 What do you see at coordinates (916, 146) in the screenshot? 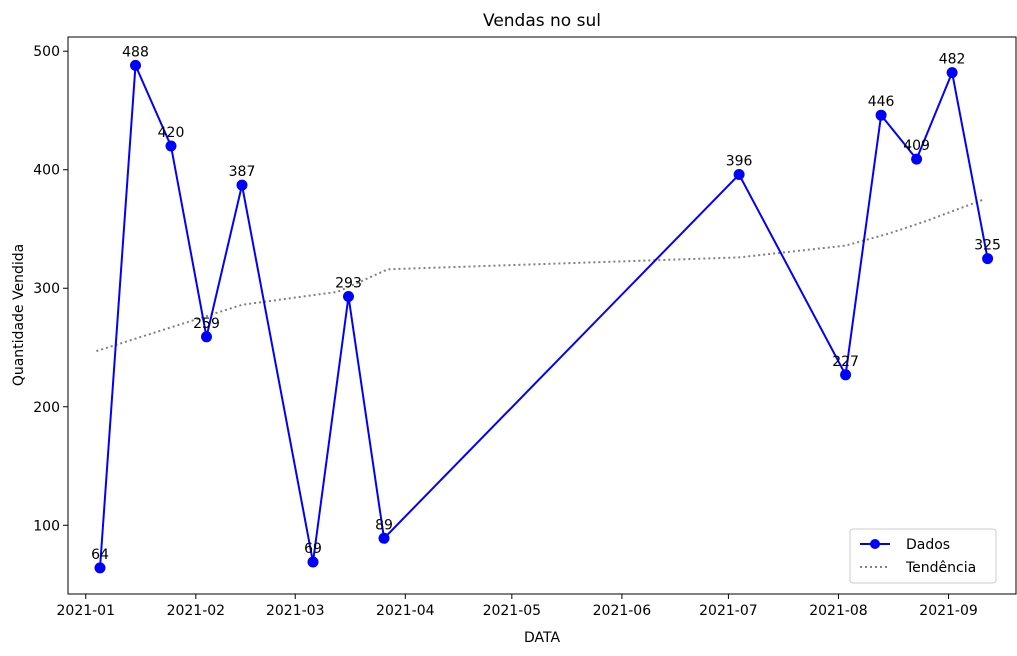
I see `data-label: 409` at bounding box center [916, 146].